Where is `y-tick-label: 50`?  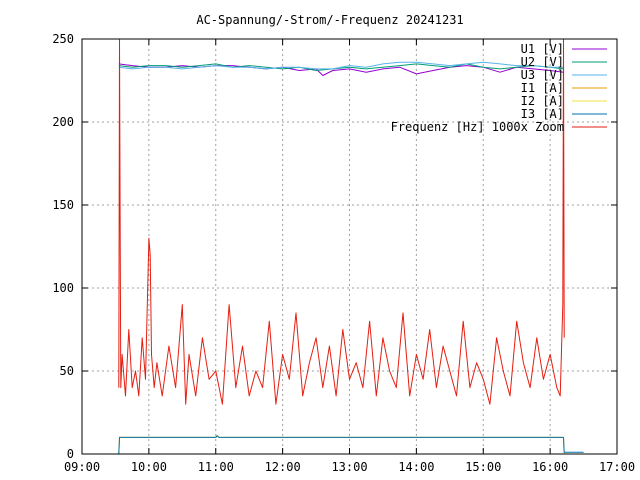
y-tick-label: 50 is located at coordinates (67, 371).